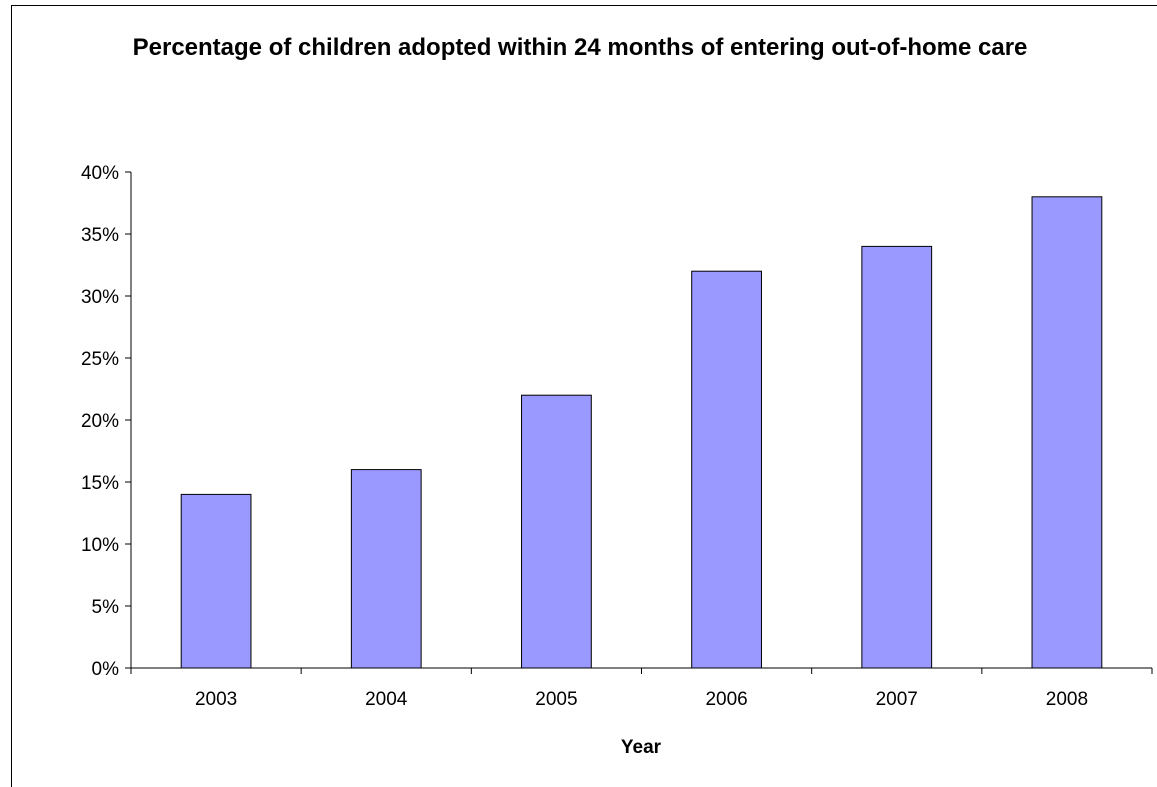  What do you see at coordinates (897, 699) in the screenshot?
I see `x-tick-label: 2007` at bounding box center [897, 699].